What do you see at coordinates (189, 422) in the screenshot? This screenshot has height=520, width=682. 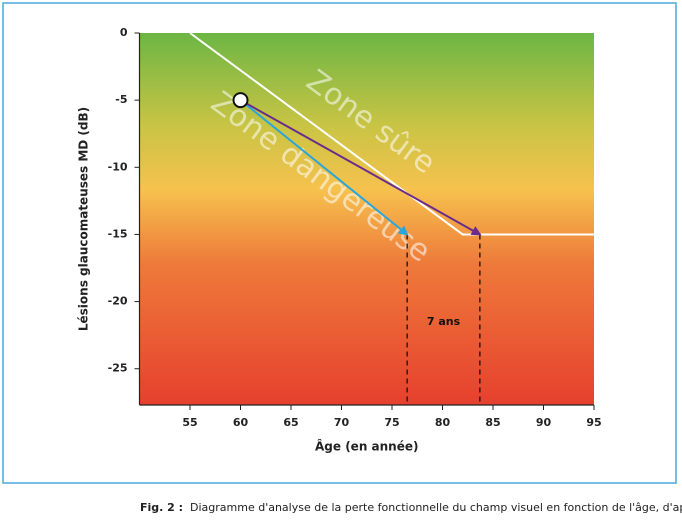 I see `x-tick-label: 55` at bounding box center [189, 422].